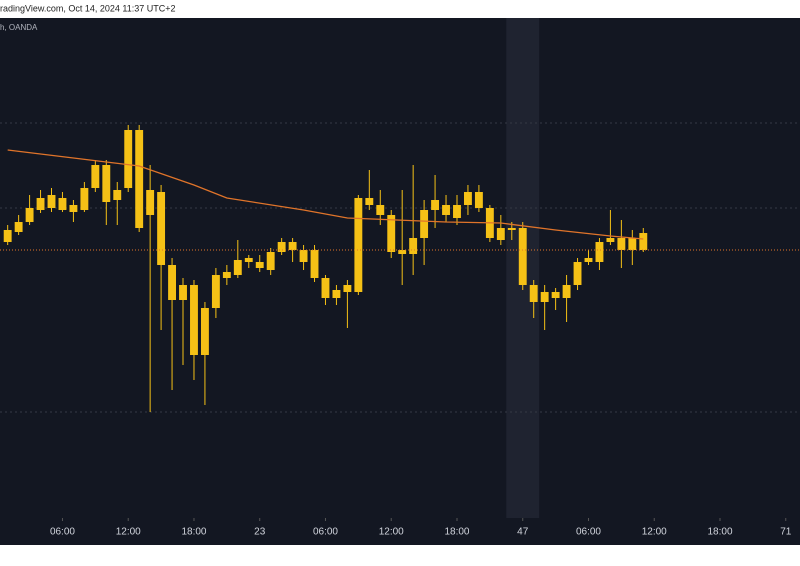  I want to click on x-axis-bg, so click(400, 531).